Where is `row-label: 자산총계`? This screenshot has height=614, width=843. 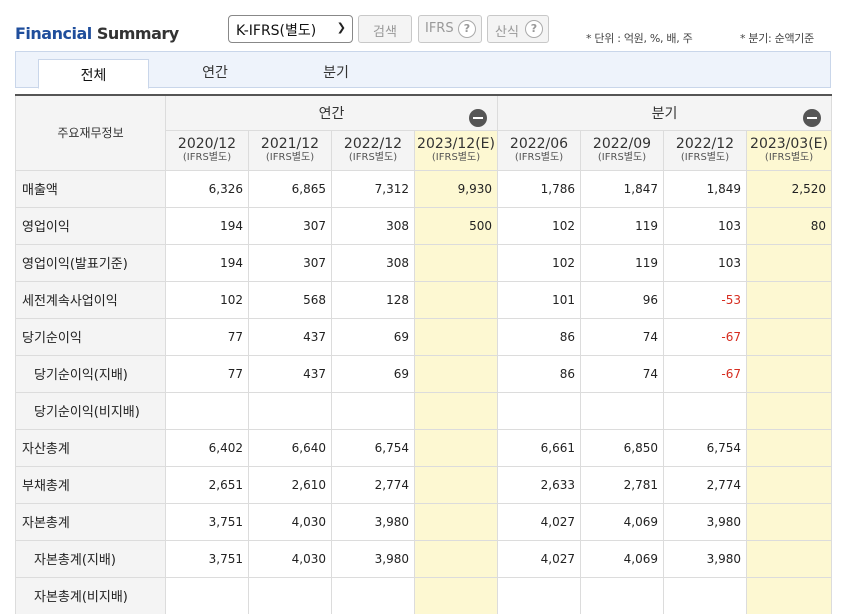
row-label: 자산총계 is located at coordinates (90, 447).